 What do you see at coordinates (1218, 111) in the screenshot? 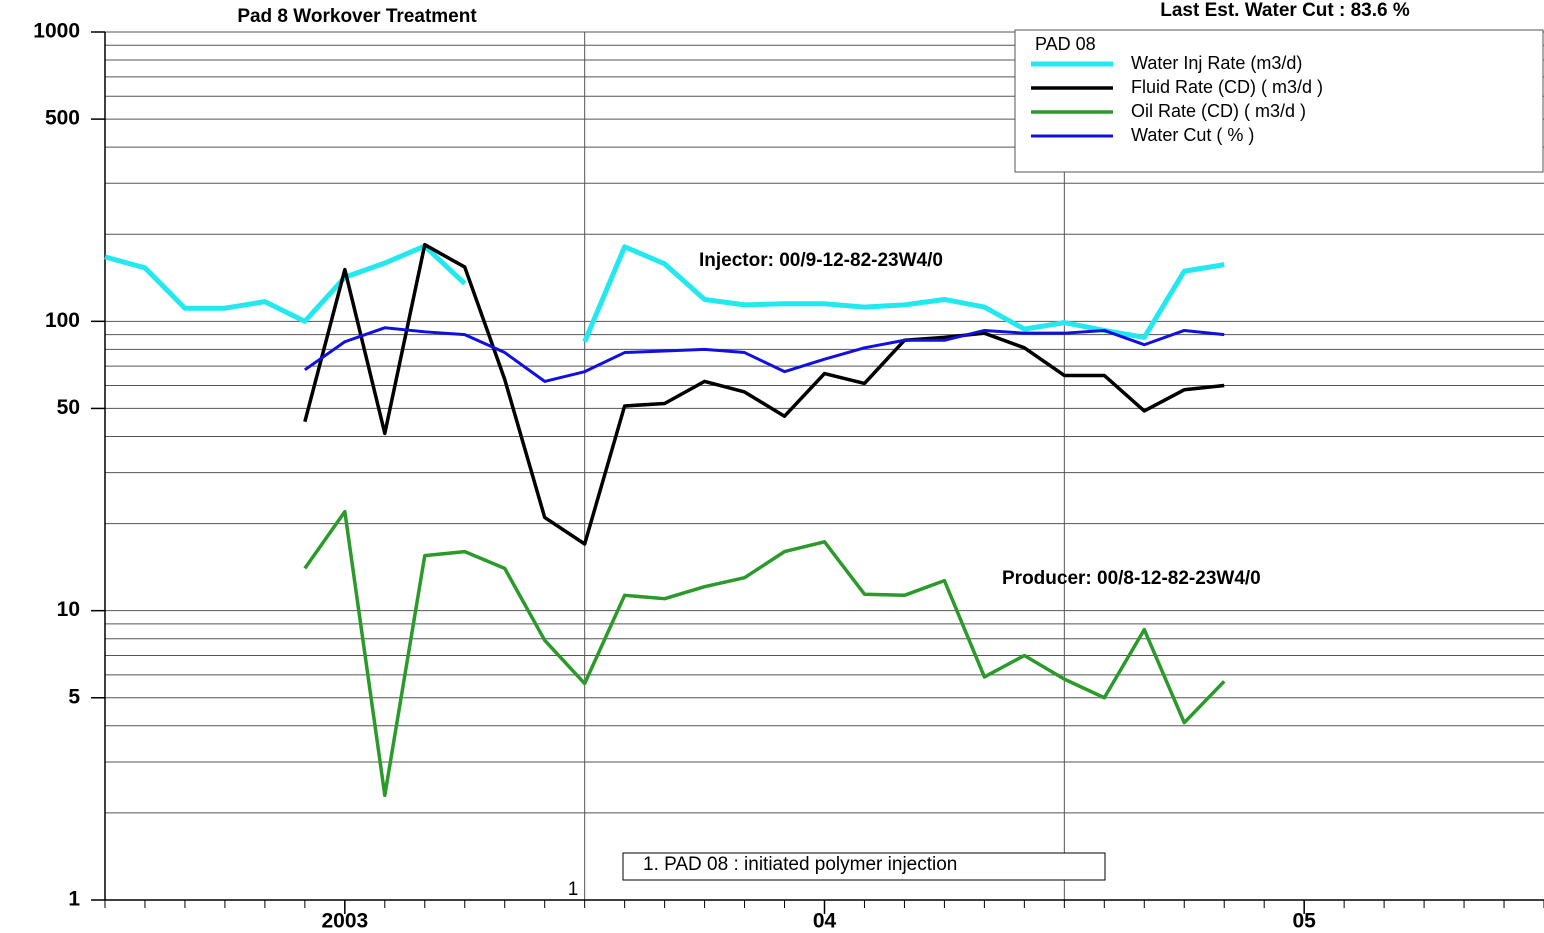
I see `legend-label: Oil Rate (CD) ( m3/d )` at bounding box center [1218, 111].